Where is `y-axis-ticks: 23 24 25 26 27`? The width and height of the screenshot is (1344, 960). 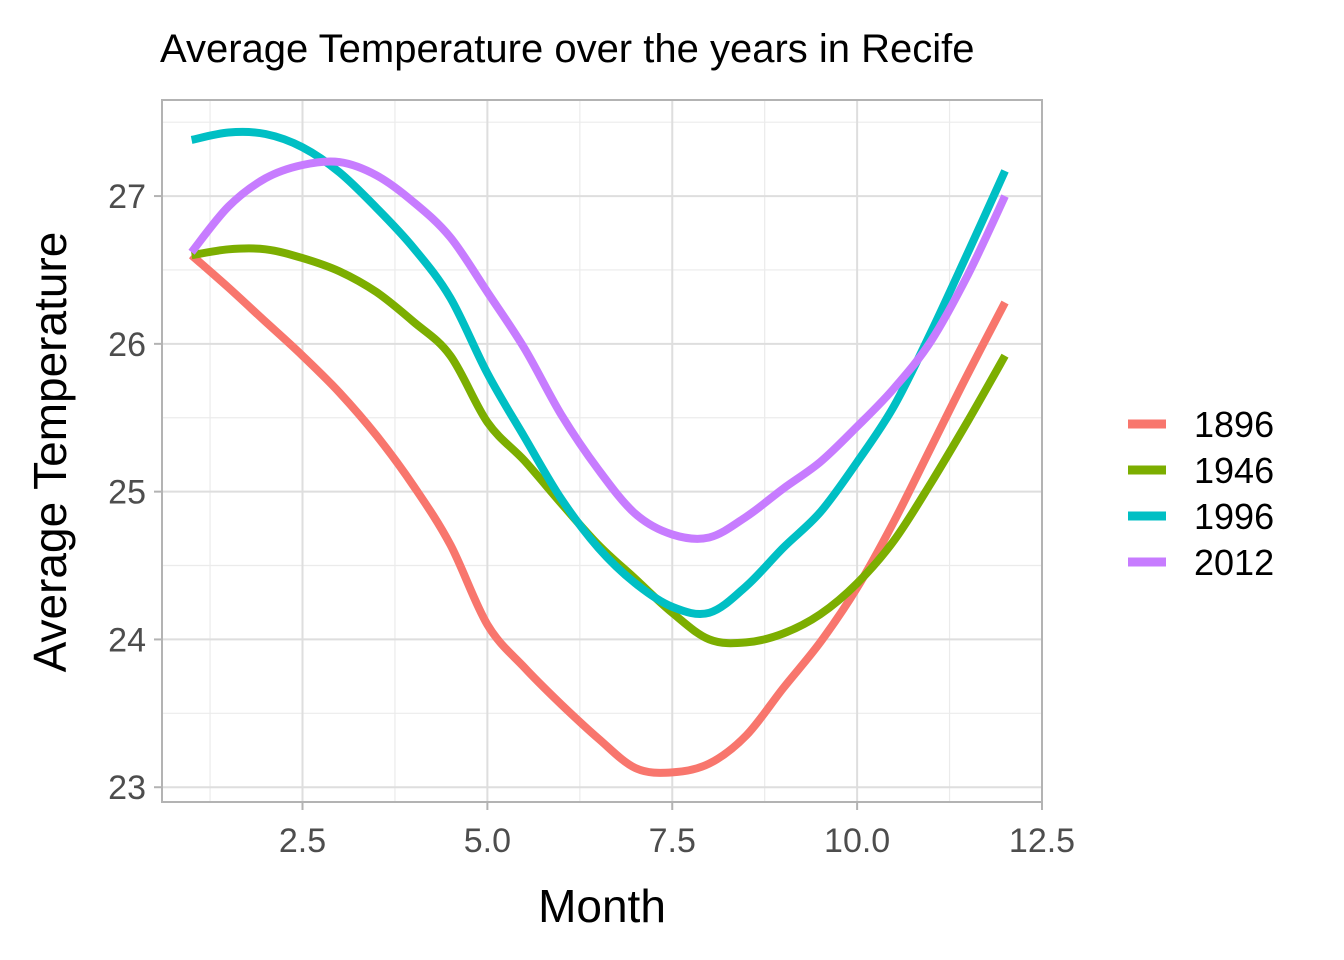
y-axis-ticks: 23 24 25 26 27 is located at coordinates (135, 492).